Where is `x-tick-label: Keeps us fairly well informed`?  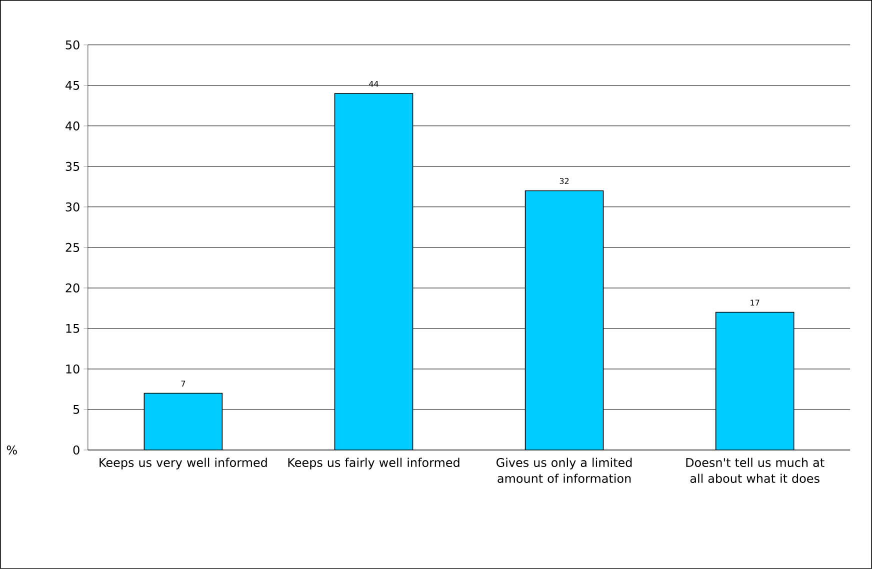 x-tick-label: Keeps us fairly well informed is located at coordinates (374, 464).